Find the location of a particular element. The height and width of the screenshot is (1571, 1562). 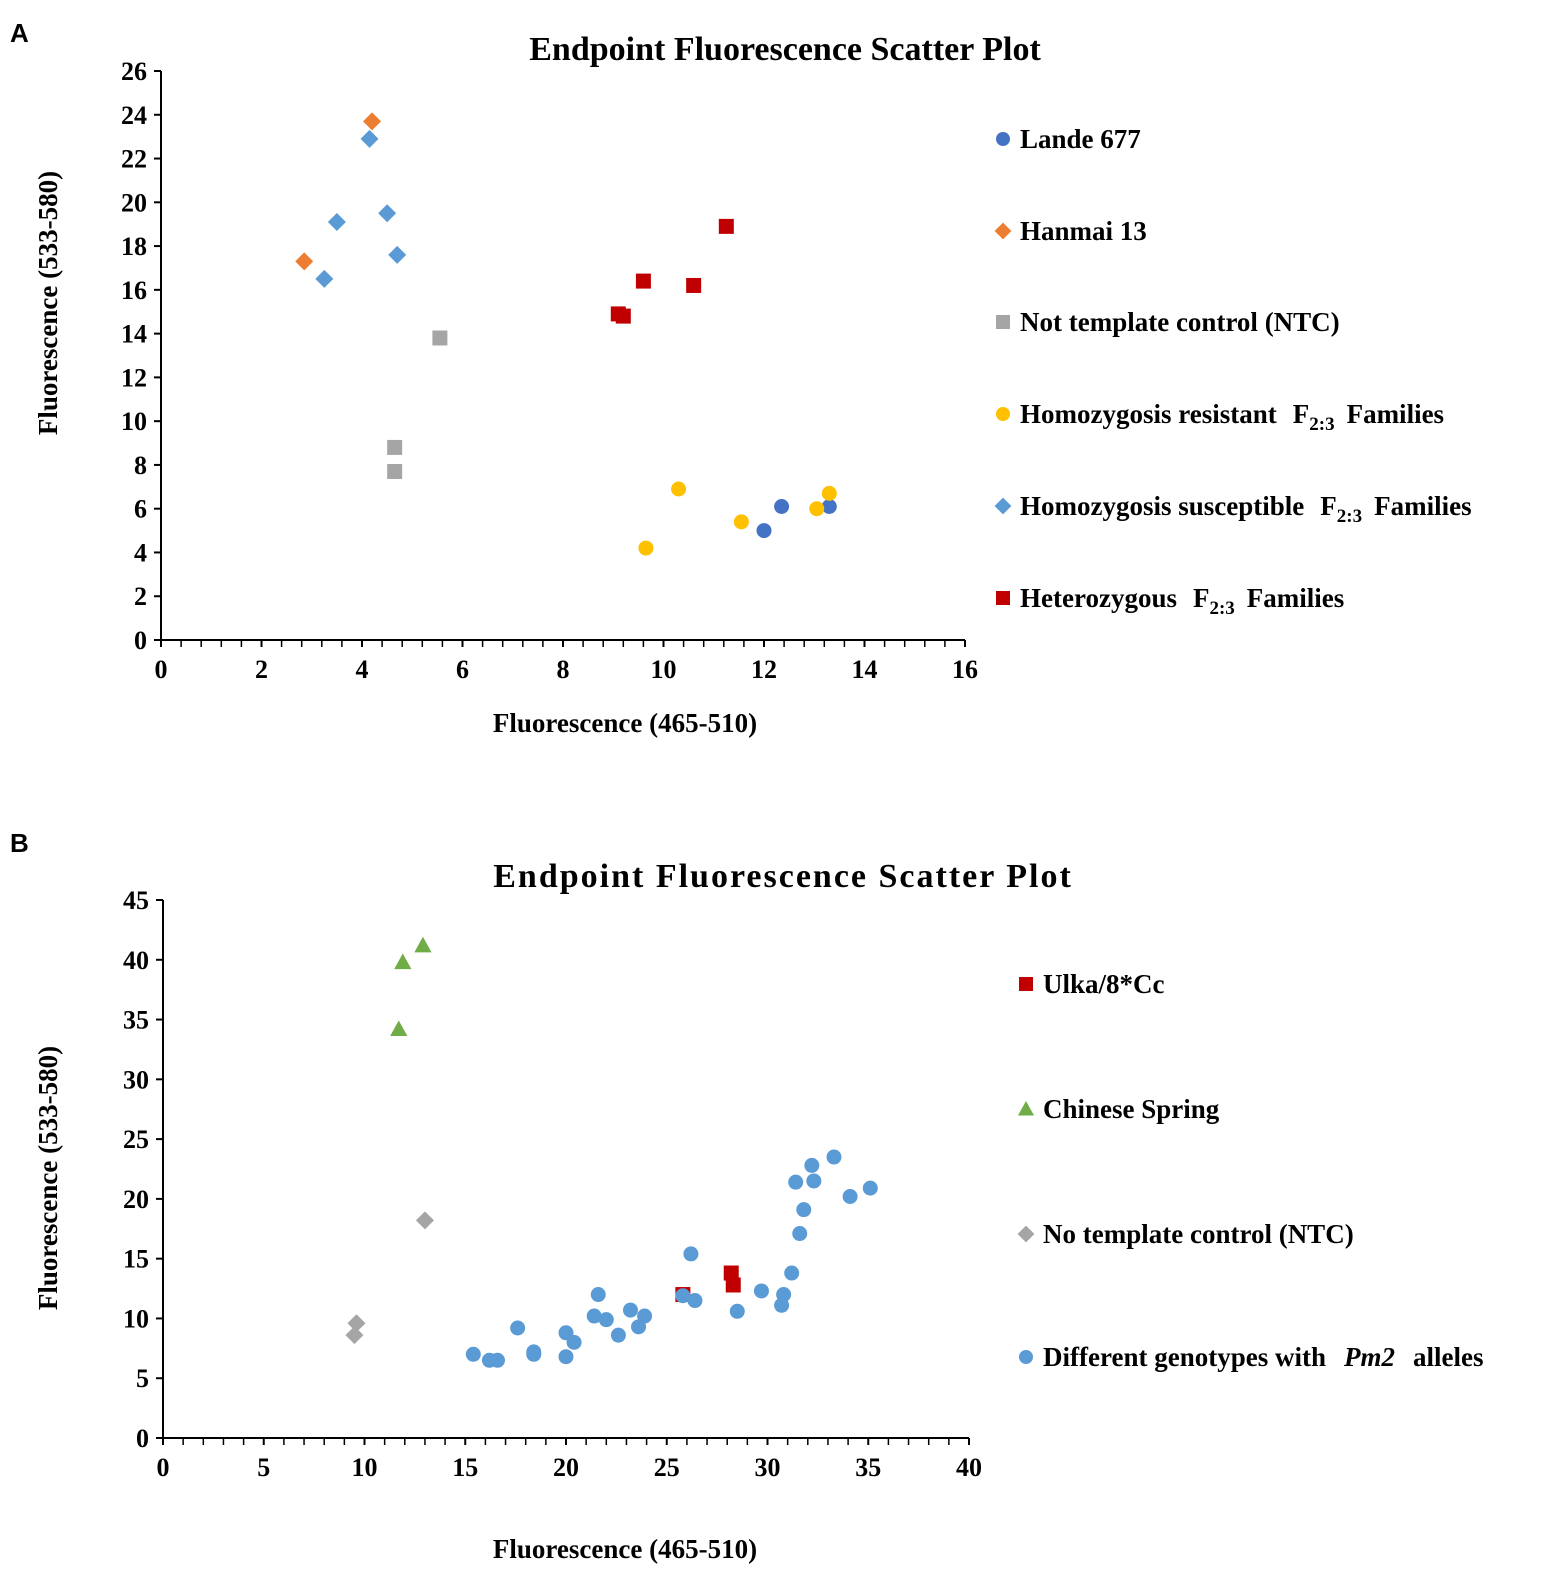

x-tick-label: 4 is located at coordinates (362, 669).